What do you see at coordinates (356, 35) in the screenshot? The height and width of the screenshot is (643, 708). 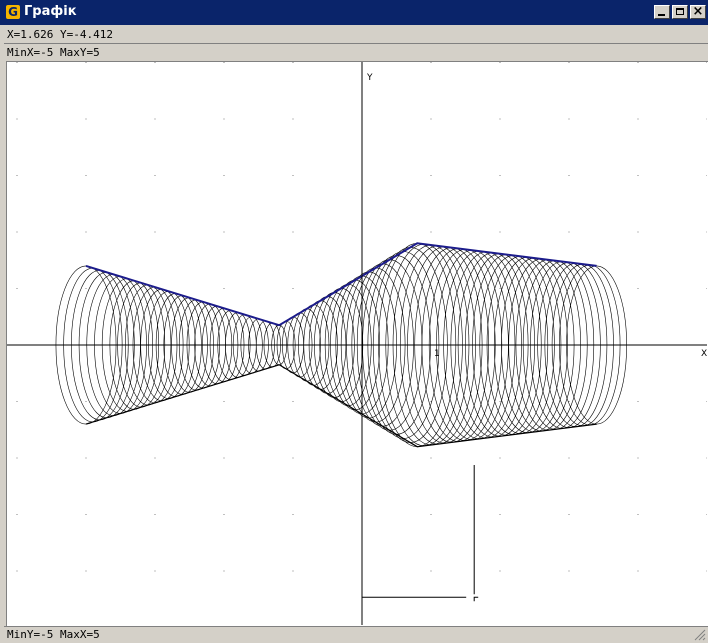 I see `cursor-readout: X=1.626 Y=-4.412` at bounding box center [356, 35].